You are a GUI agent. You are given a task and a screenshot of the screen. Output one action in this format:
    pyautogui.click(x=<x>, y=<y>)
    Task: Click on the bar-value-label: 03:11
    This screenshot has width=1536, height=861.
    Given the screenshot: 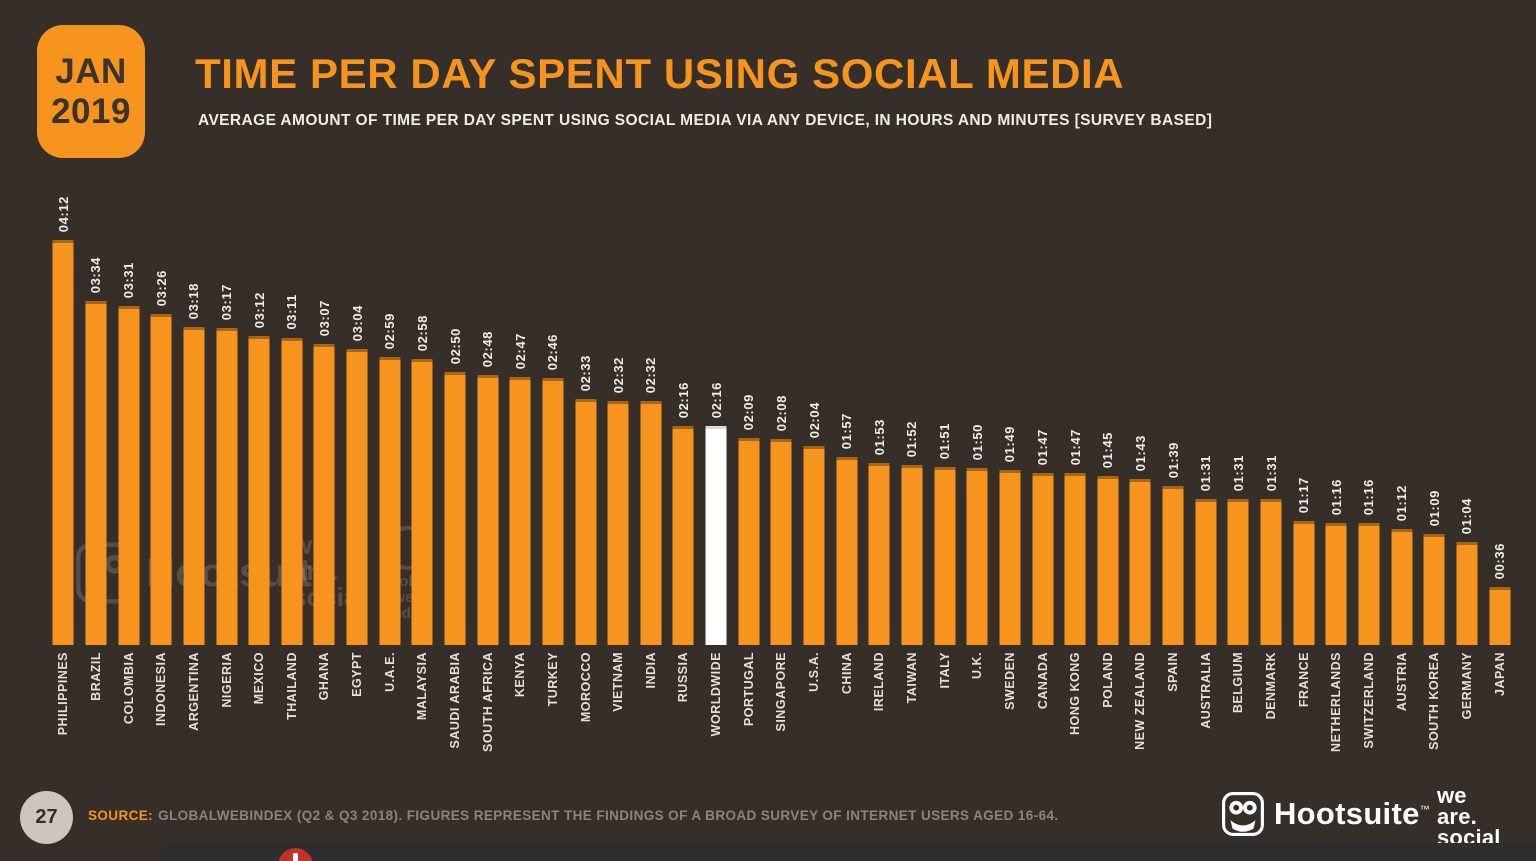 What is the action you would take?
    pyautogui.click(x=292, y=312)
    